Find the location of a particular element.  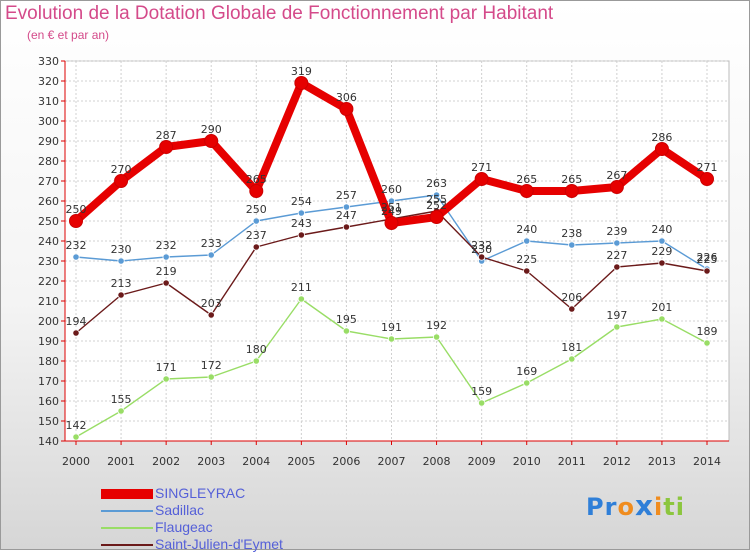

data-label-singleyrac-2014: 271 is located at coordinates (707, 167).